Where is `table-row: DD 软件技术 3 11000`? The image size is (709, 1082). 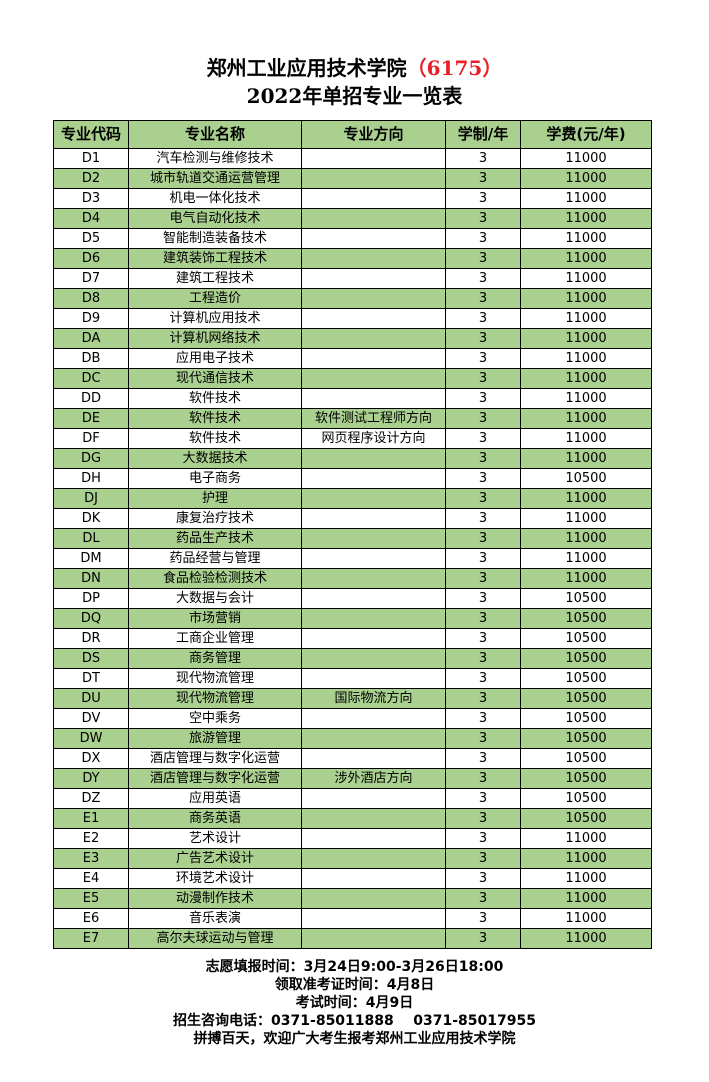 table-row: DD 软件技术 3 11000 is located at coordinates (352, 398).